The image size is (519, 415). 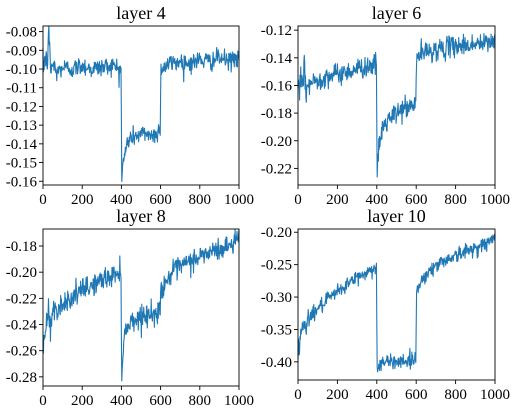 I want to click on y-tick-label: -0.28, so click(x=21, y=378).